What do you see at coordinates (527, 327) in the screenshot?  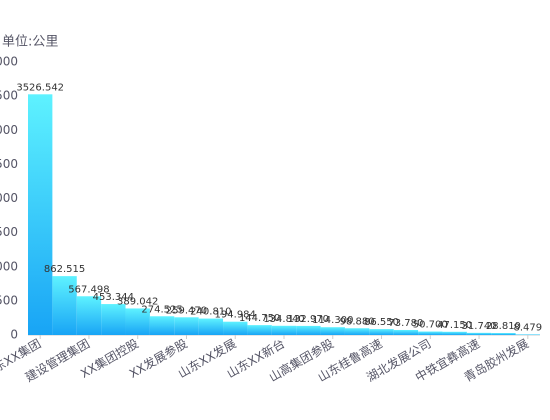 I see `value-label: 8.479` at bounding box center [527, 327].